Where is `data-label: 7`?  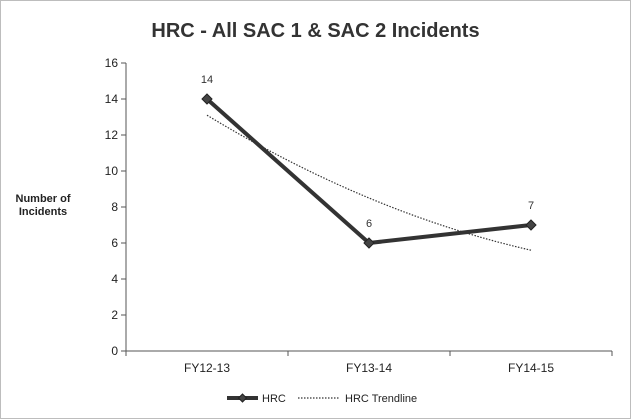 data-label: 7 is located at coordinates (531, 206).